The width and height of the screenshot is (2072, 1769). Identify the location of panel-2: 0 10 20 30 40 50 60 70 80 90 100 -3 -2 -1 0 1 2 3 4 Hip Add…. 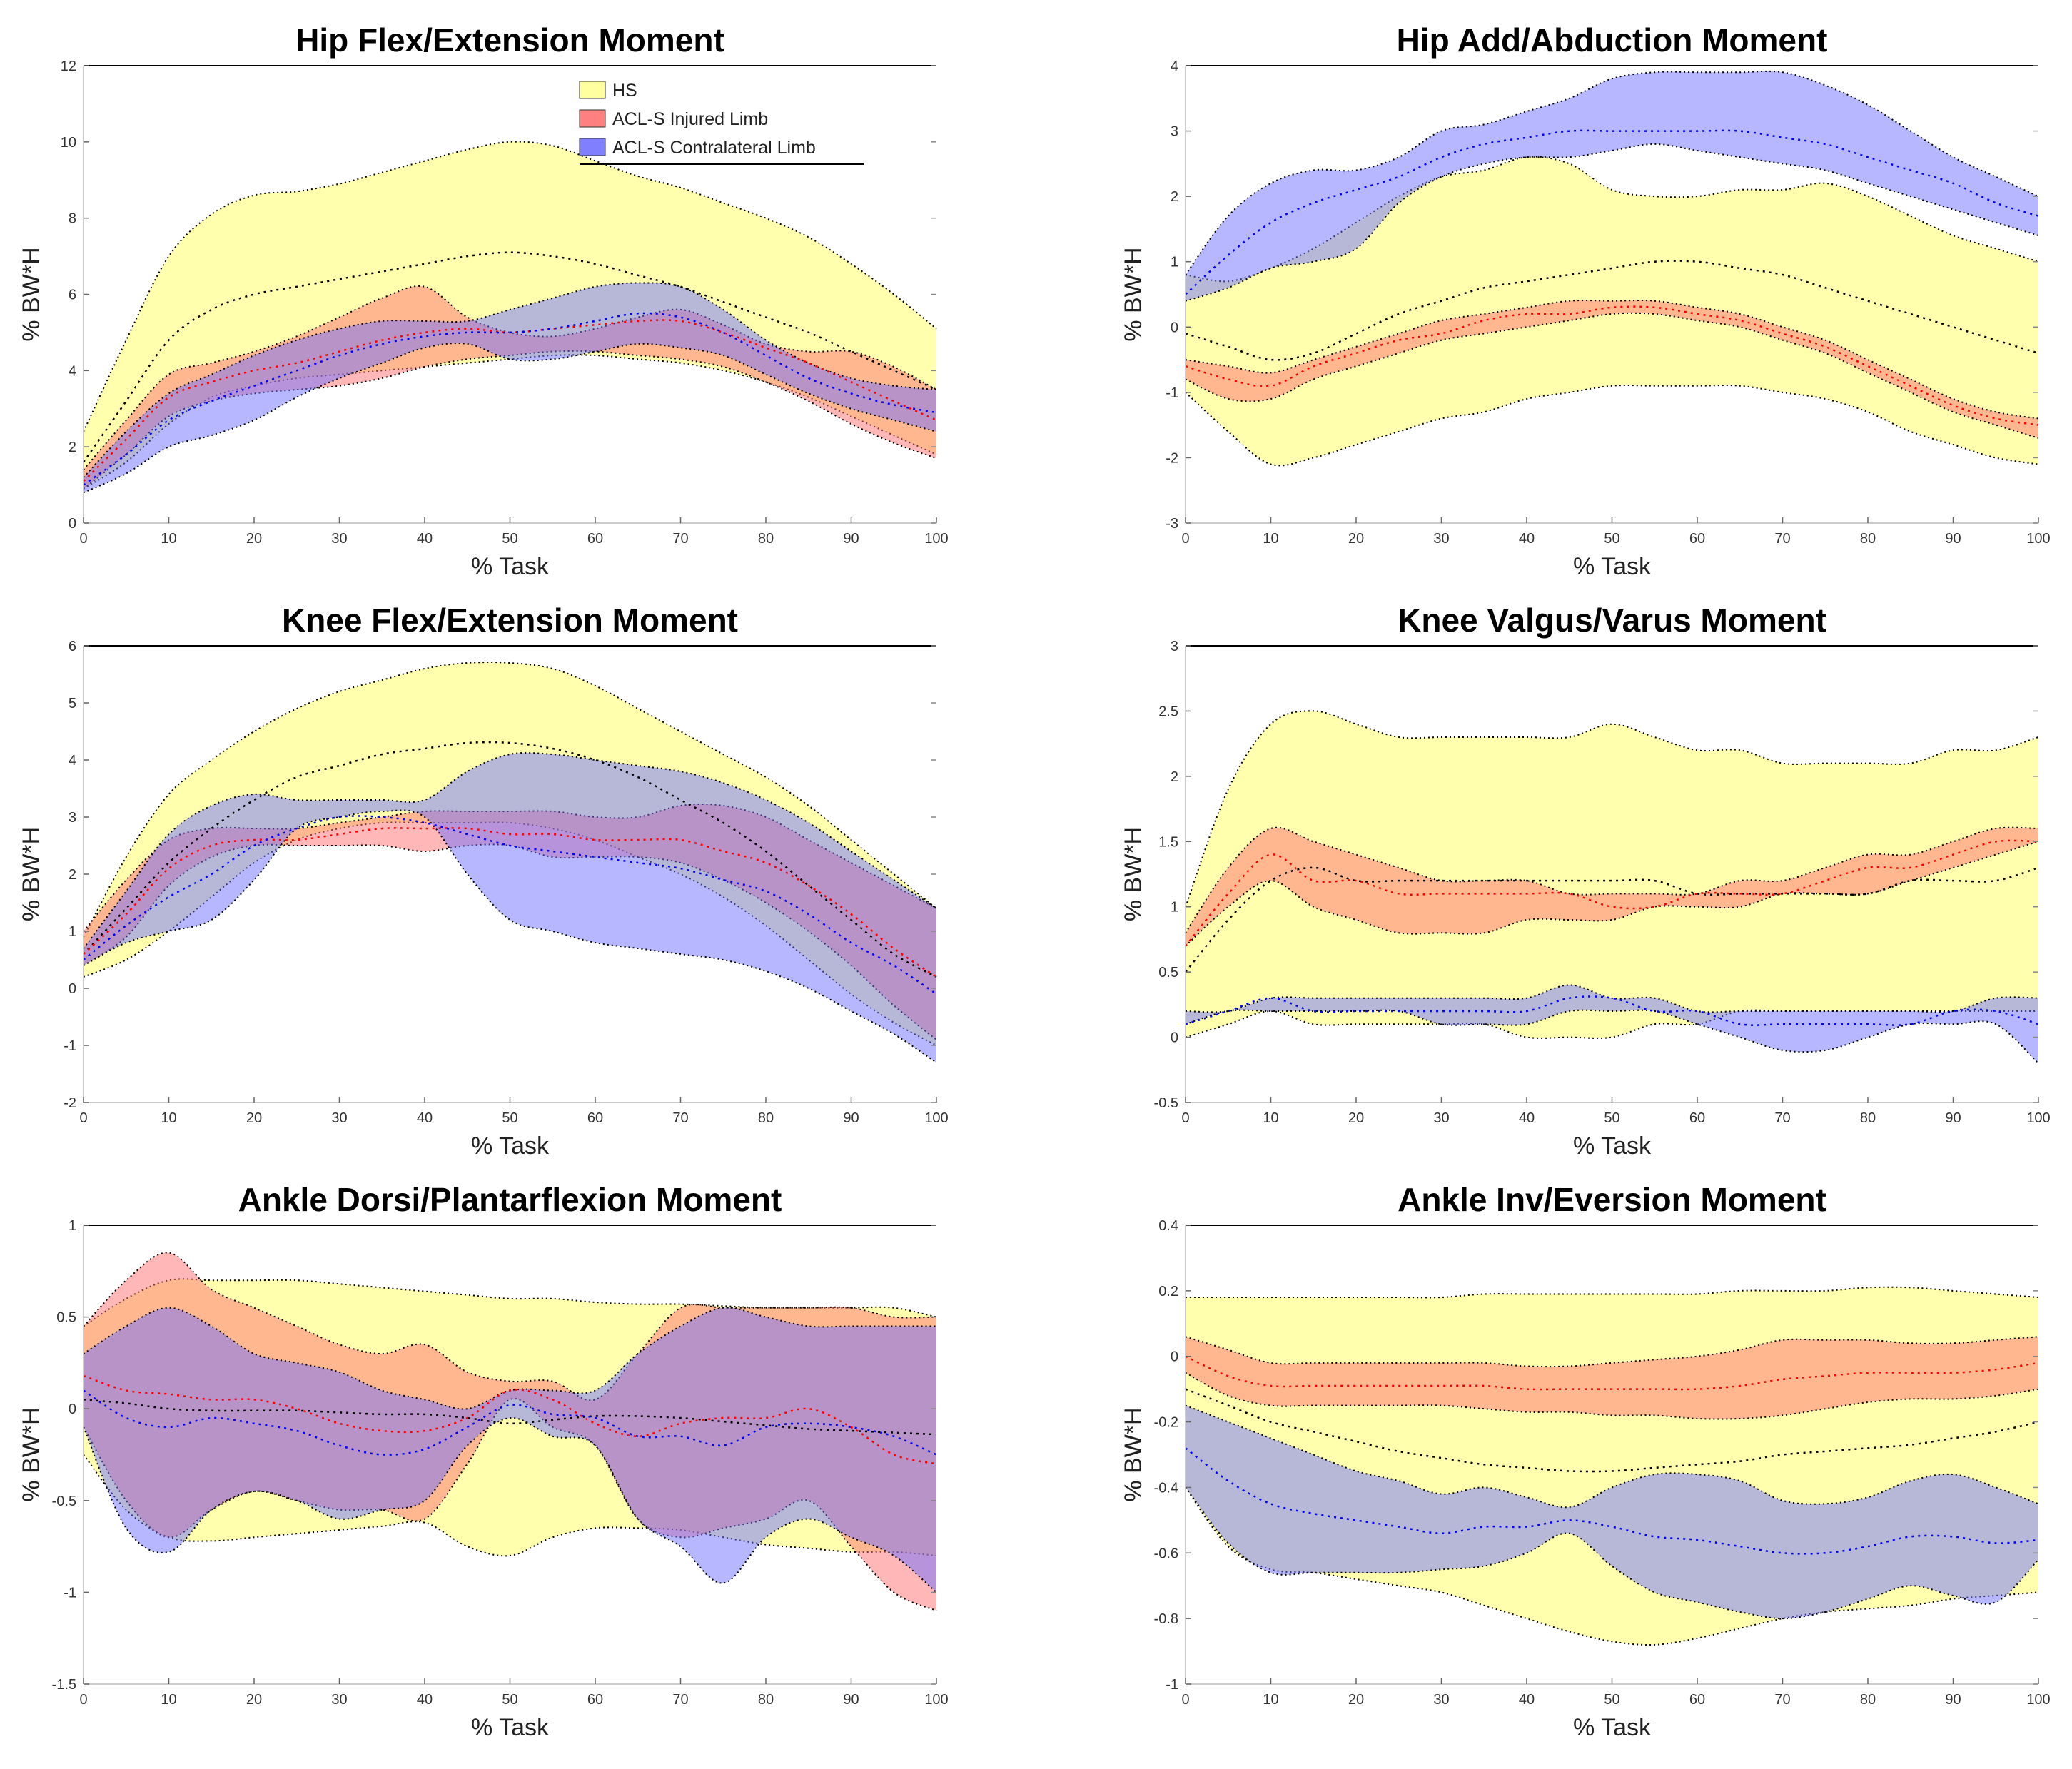
(1585, 301).